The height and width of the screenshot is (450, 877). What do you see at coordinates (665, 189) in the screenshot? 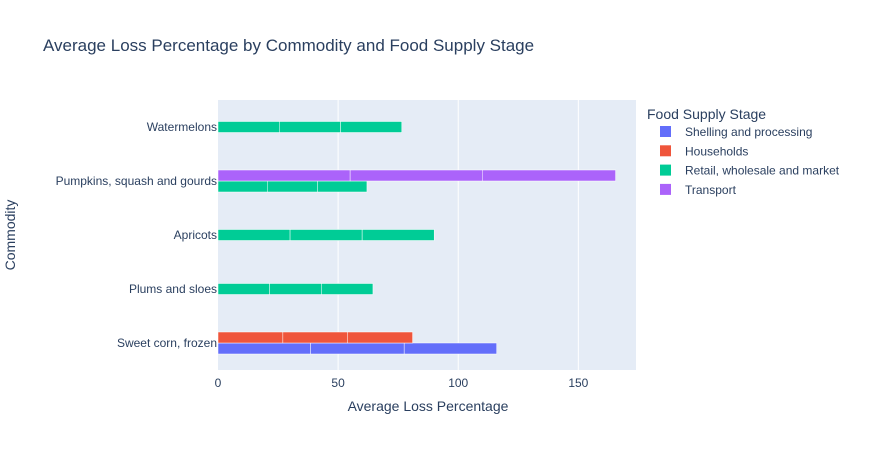
I see `legend-swatch-transport` at bounding box center [665, 189].